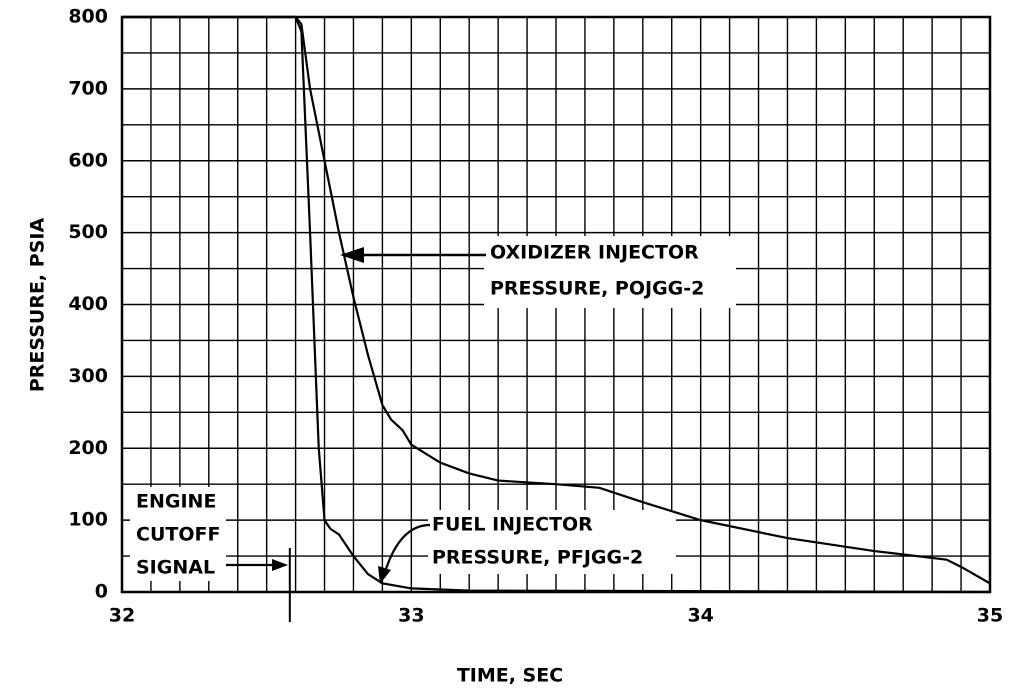 The width and height of the screenshot is (1014, 694). I want to click on y-tick-label: 200, so click(88, 448).